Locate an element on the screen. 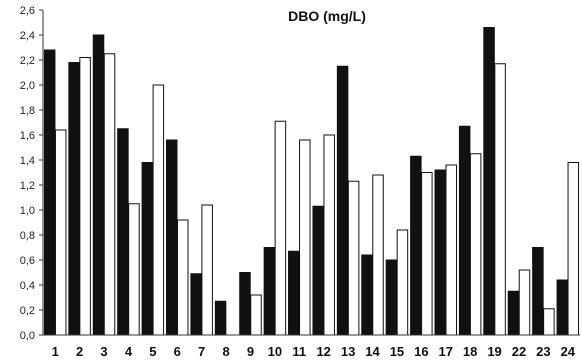 The height and width of the screenshot is (361, 582). y-tick-label: 2,0 is located at coordinates (27, 86).